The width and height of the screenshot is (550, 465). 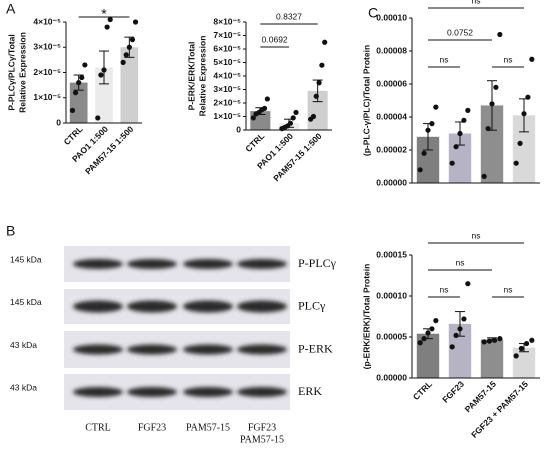 What do you see at coordinates (453, 392) in the screenshot?
I see `x-tick-label: FGF23` at bounding box center [453, 392].